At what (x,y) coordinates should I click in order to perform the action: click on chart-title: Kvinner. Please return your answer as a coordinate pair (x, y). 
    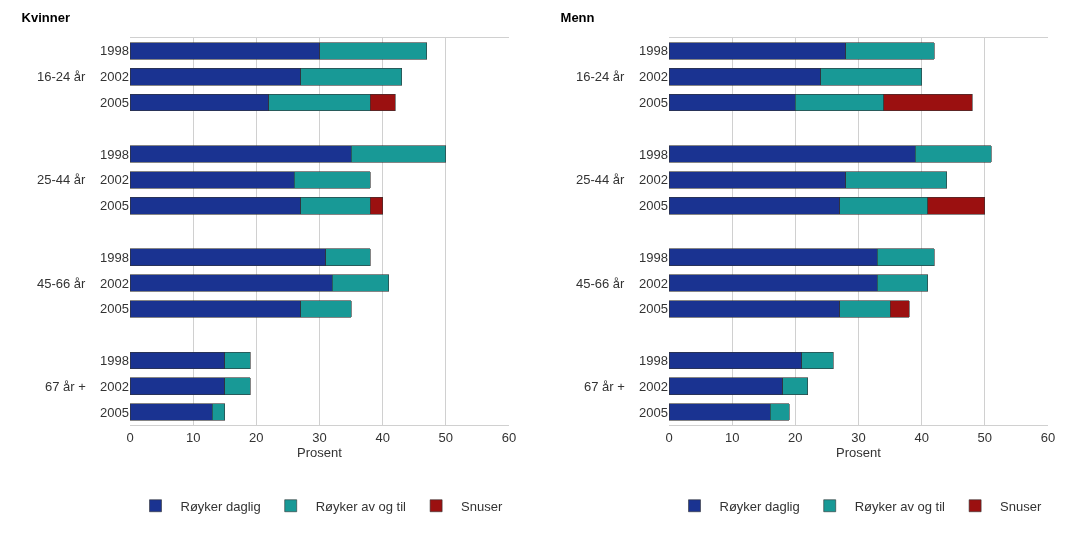
    Looking at the image, I should click on (45, 18).